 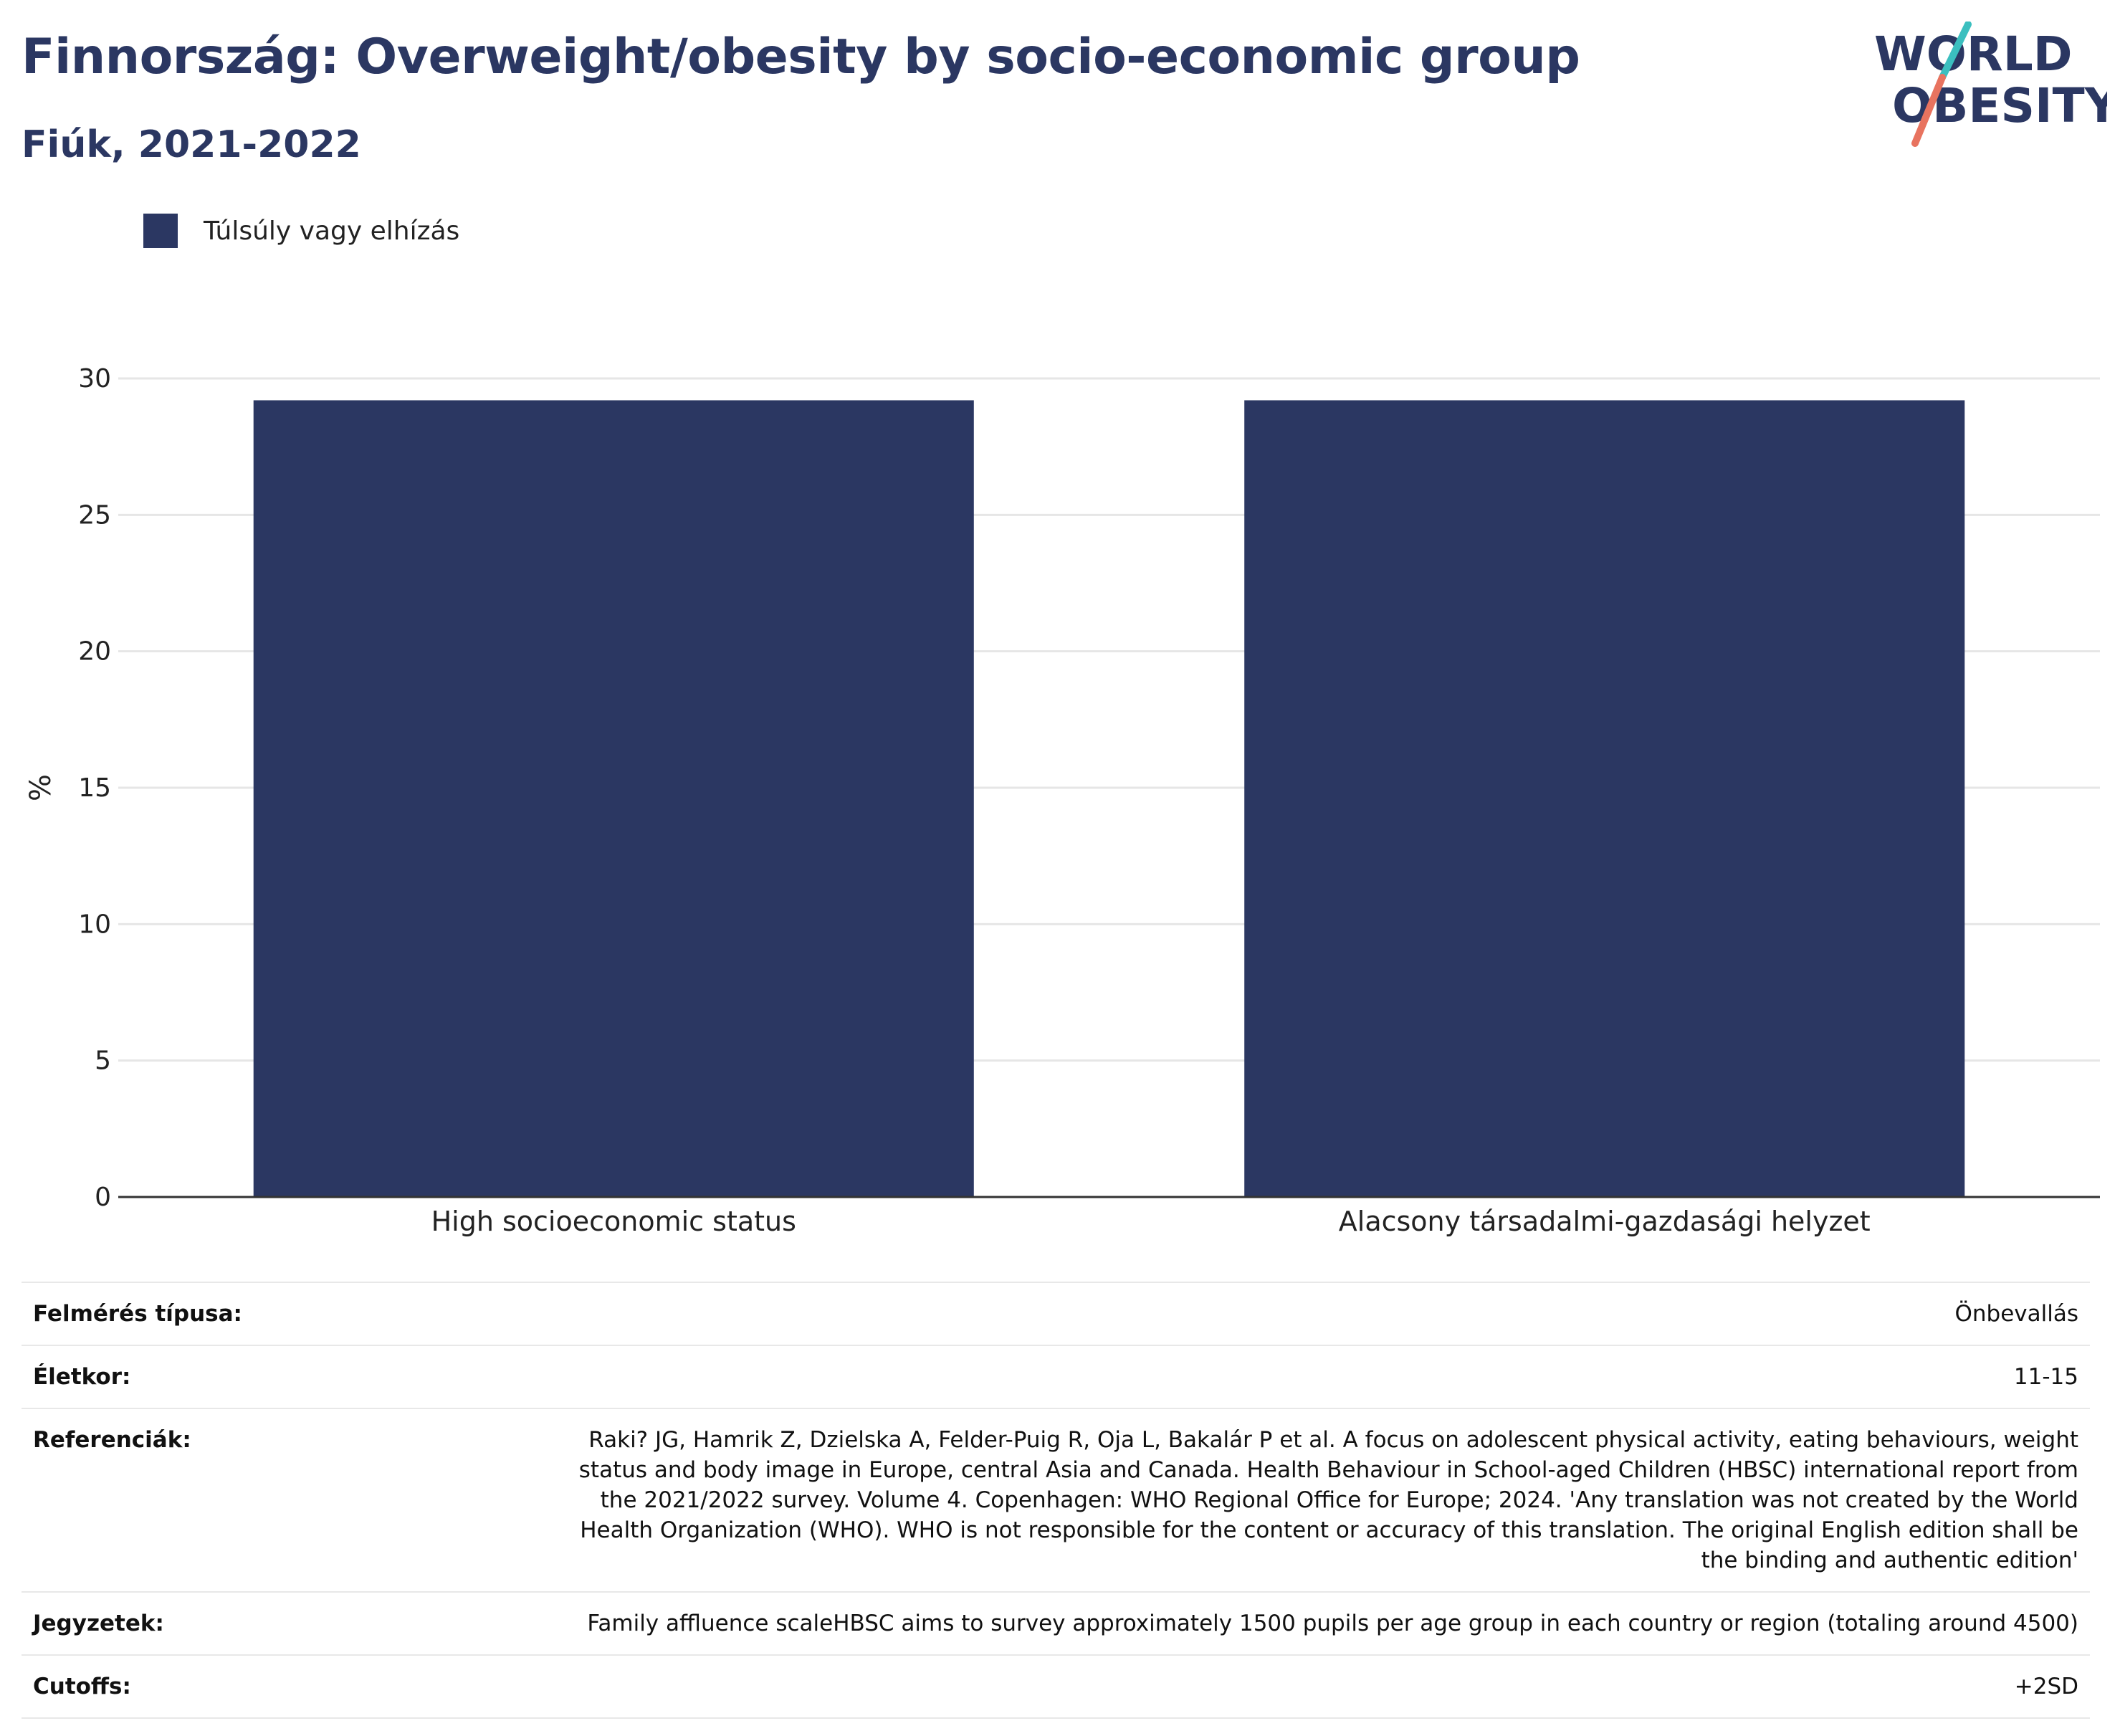 I want to click on metadata-key: Életkor:, so click(x=82, y=1377).